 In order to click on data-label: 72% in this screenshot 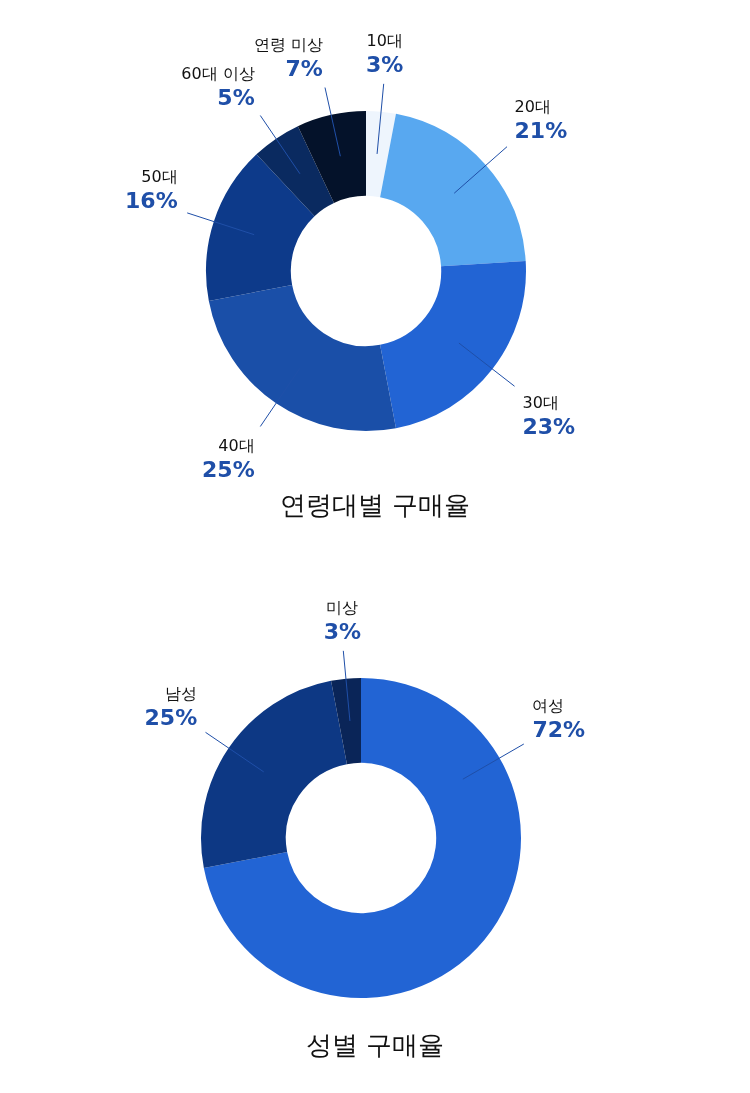, I will do `click(559, 729)`.